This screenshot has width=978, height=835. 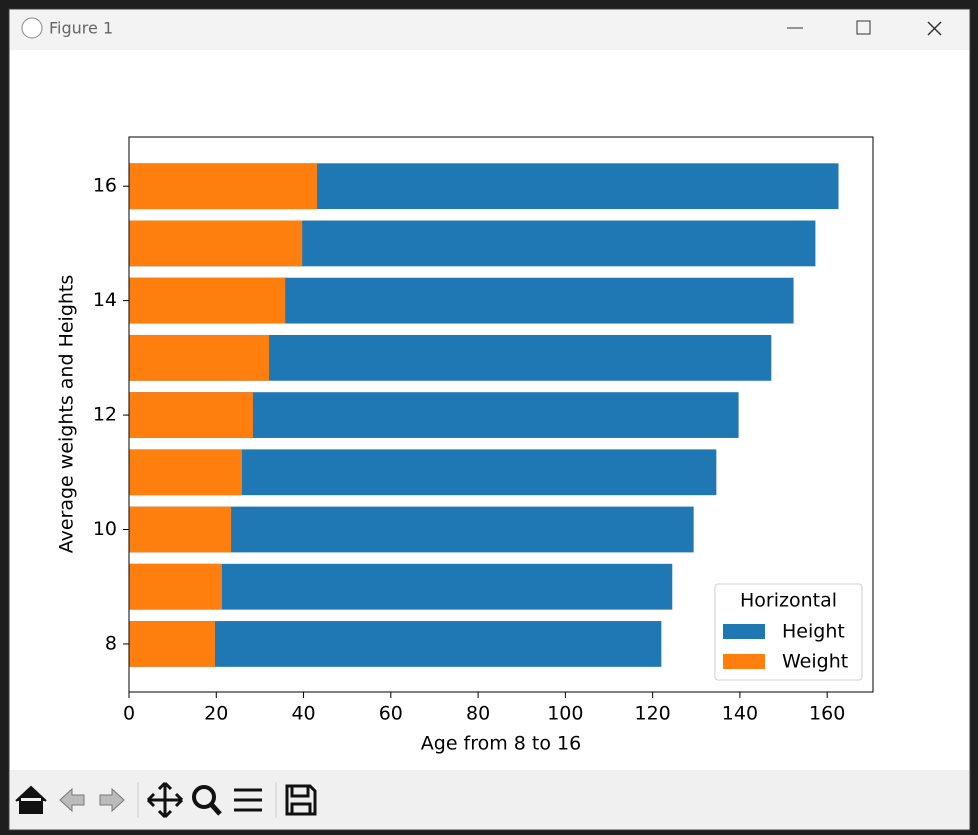 I want to click on zoom-button, so click(x=207, y=800).